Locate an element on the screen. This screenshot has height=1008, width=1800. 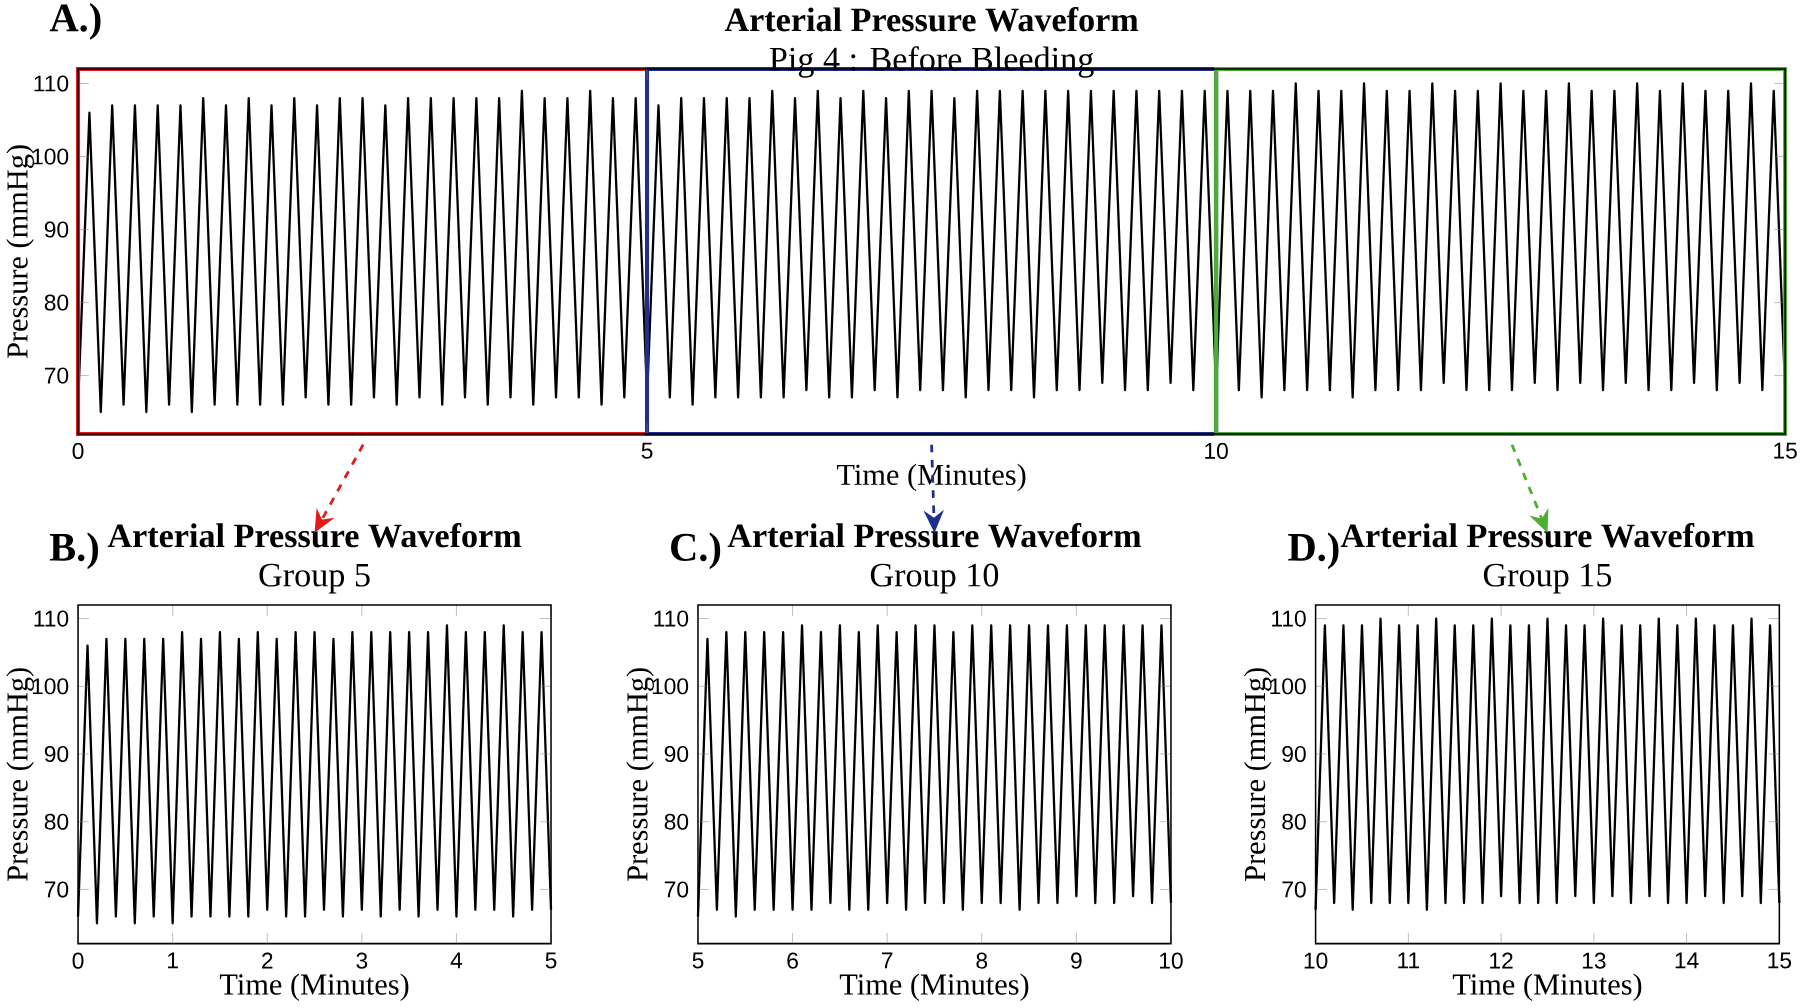
x-tick-label: 11 is located at coordinates (1409, 960).